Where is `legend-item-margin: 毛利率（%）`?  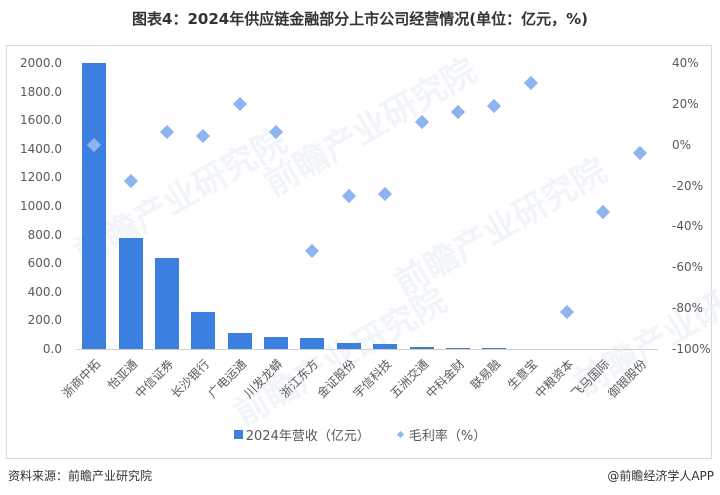
legend-item-margin: 毛利率（%） is located at coordinates (441, 434).